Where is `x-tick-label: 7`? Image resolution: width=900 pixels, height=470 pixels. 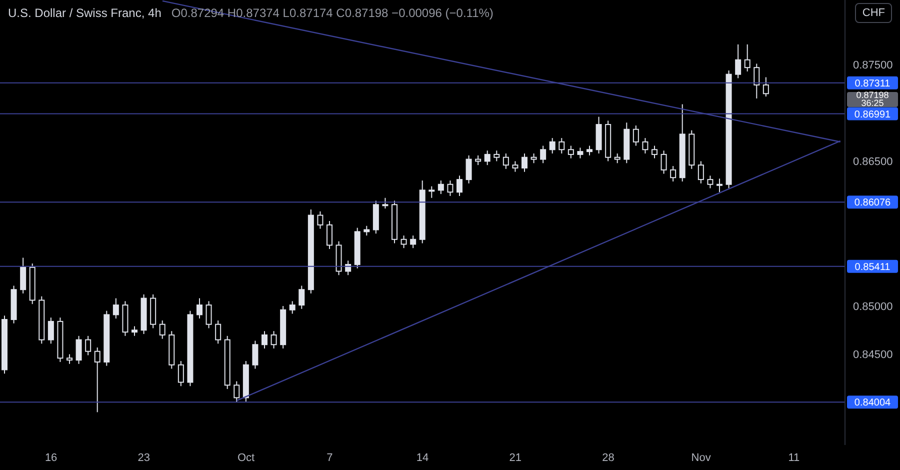 x-tick-label: 7 is located at coordinates (329, 458).